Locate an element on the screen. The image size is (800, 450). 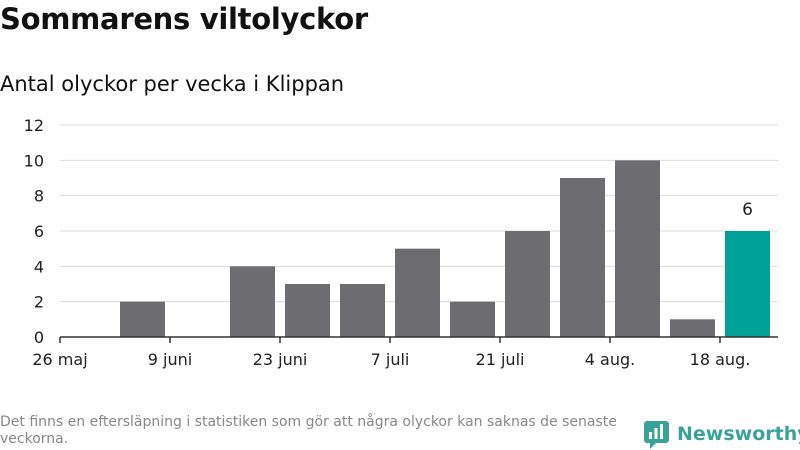
brand: Newsworthy is located at coordinates (722, 434).